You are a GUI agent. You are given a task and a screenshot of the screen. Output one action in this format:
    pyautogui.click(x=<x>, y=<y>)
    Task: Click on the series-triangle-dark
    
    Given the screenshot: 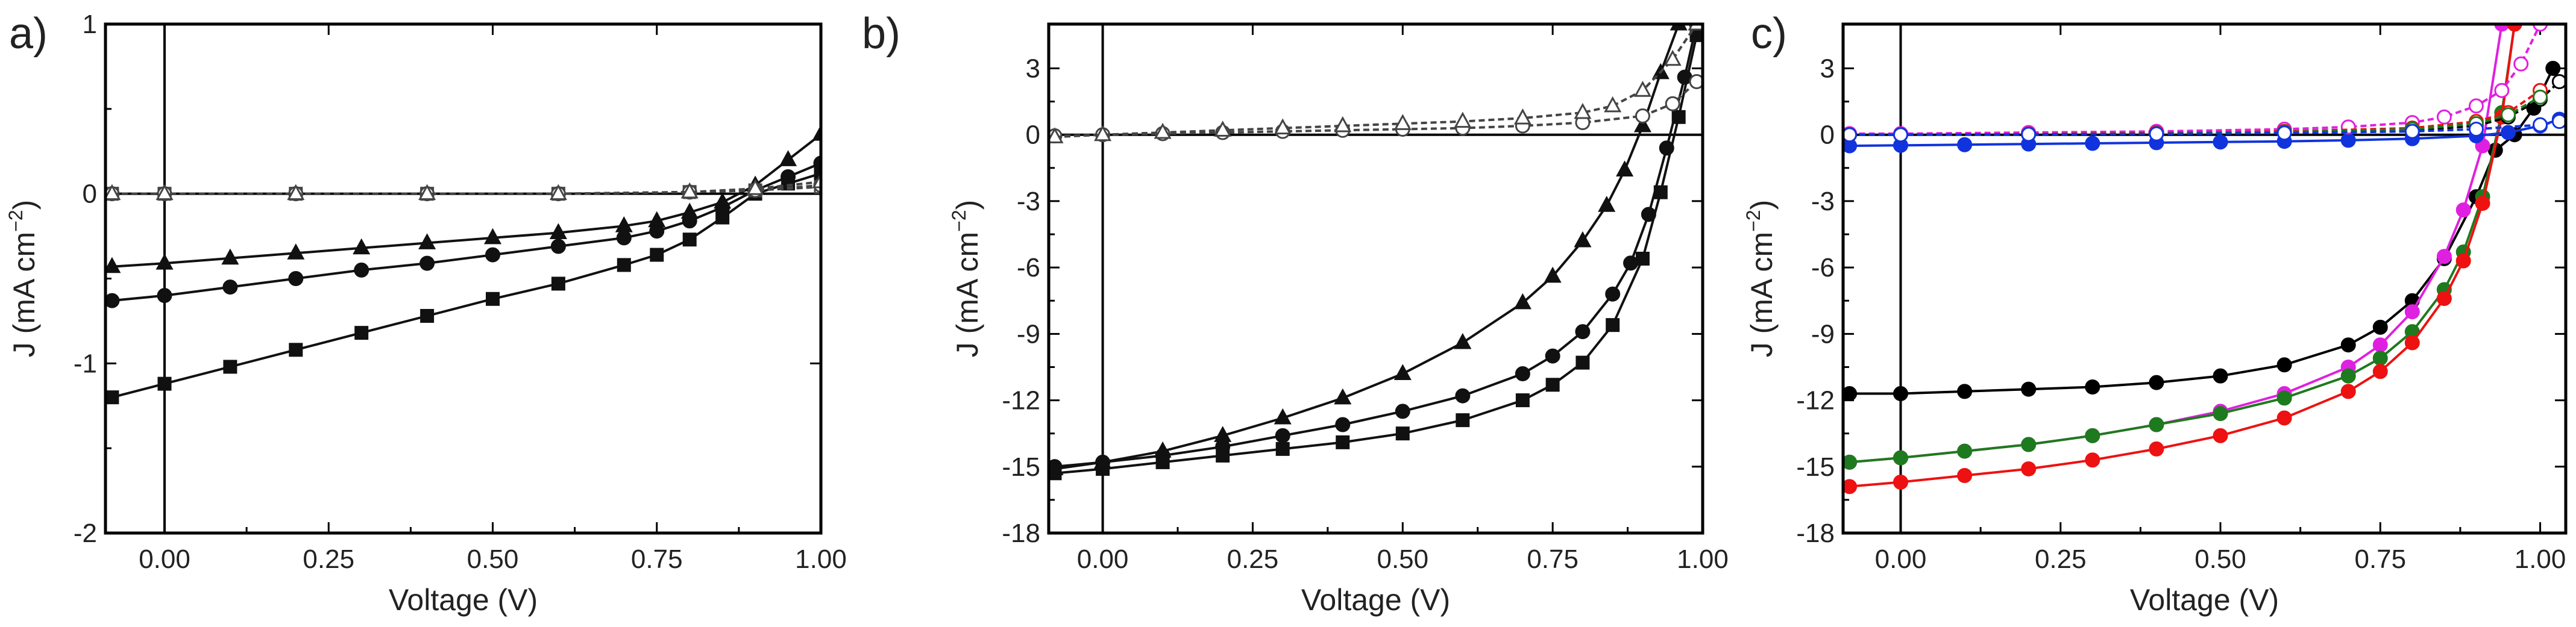 What is the action you would take?
    pyautogui.click(x=463, y=186)
    